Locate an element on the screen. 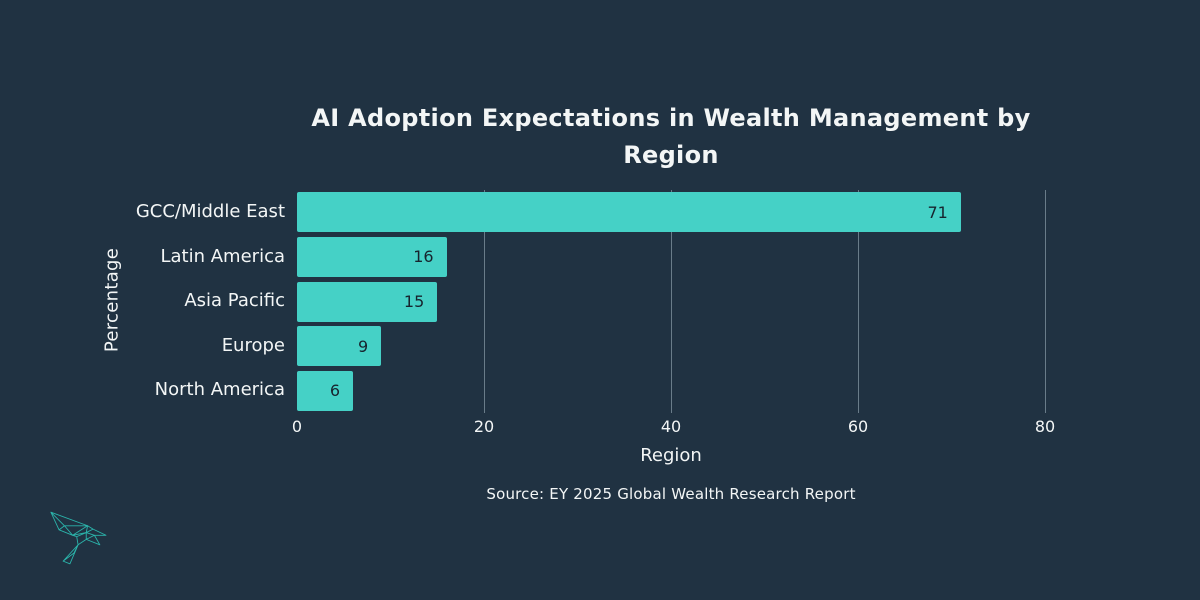 The height and width of the screenshot is (600, 1200). x-tick-label: 0 is located at coordinates (297, 426).